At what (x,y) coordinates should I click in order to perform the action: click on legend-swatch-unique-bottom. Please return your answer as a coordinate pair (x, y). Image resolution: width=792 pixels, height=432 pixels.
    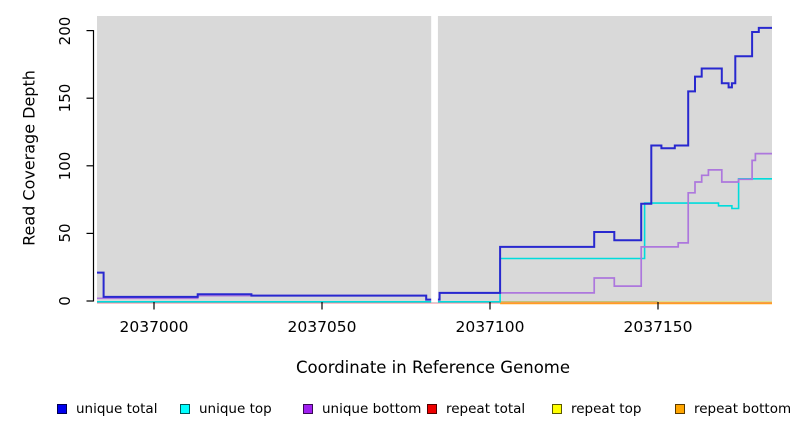
    Looking at the image, I should click on (308, 409).